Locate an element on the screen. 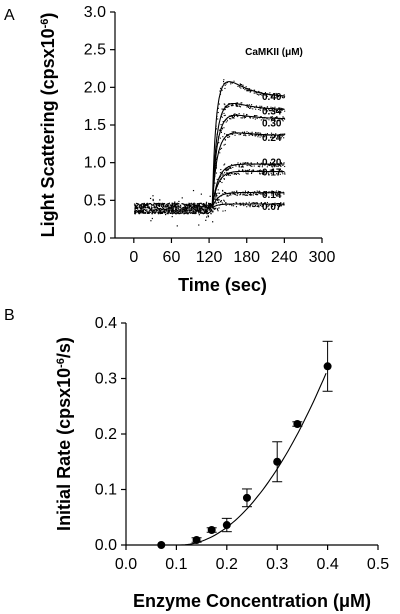  panel-a-x-tick-label: 180 is located at coordinates (246, 257).